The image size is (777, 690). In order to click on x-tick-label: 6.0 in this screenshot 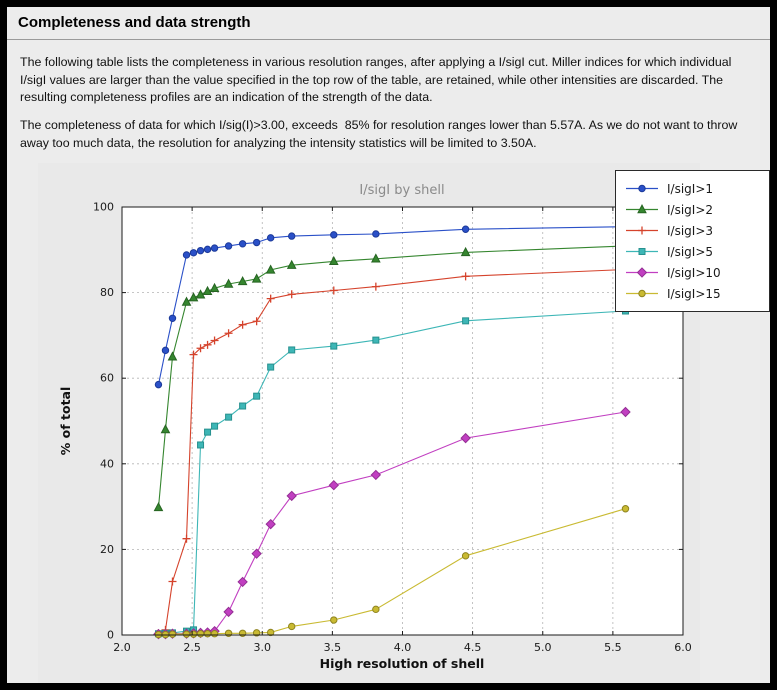, I will do `click(683, 647)`.